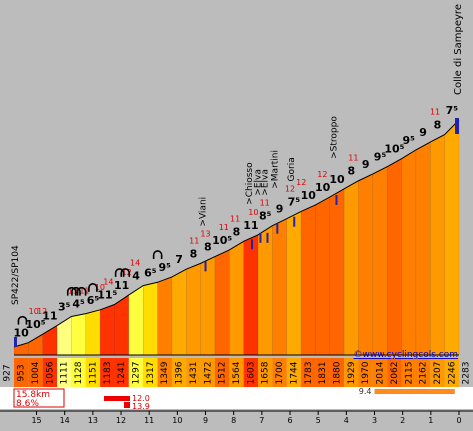 The height and width of the screenshot is (431, 473). What do you see at coordinates (261, 420) in the screenshot?
I see `axis-tick-label: 7` at bounding box center [261, 420].